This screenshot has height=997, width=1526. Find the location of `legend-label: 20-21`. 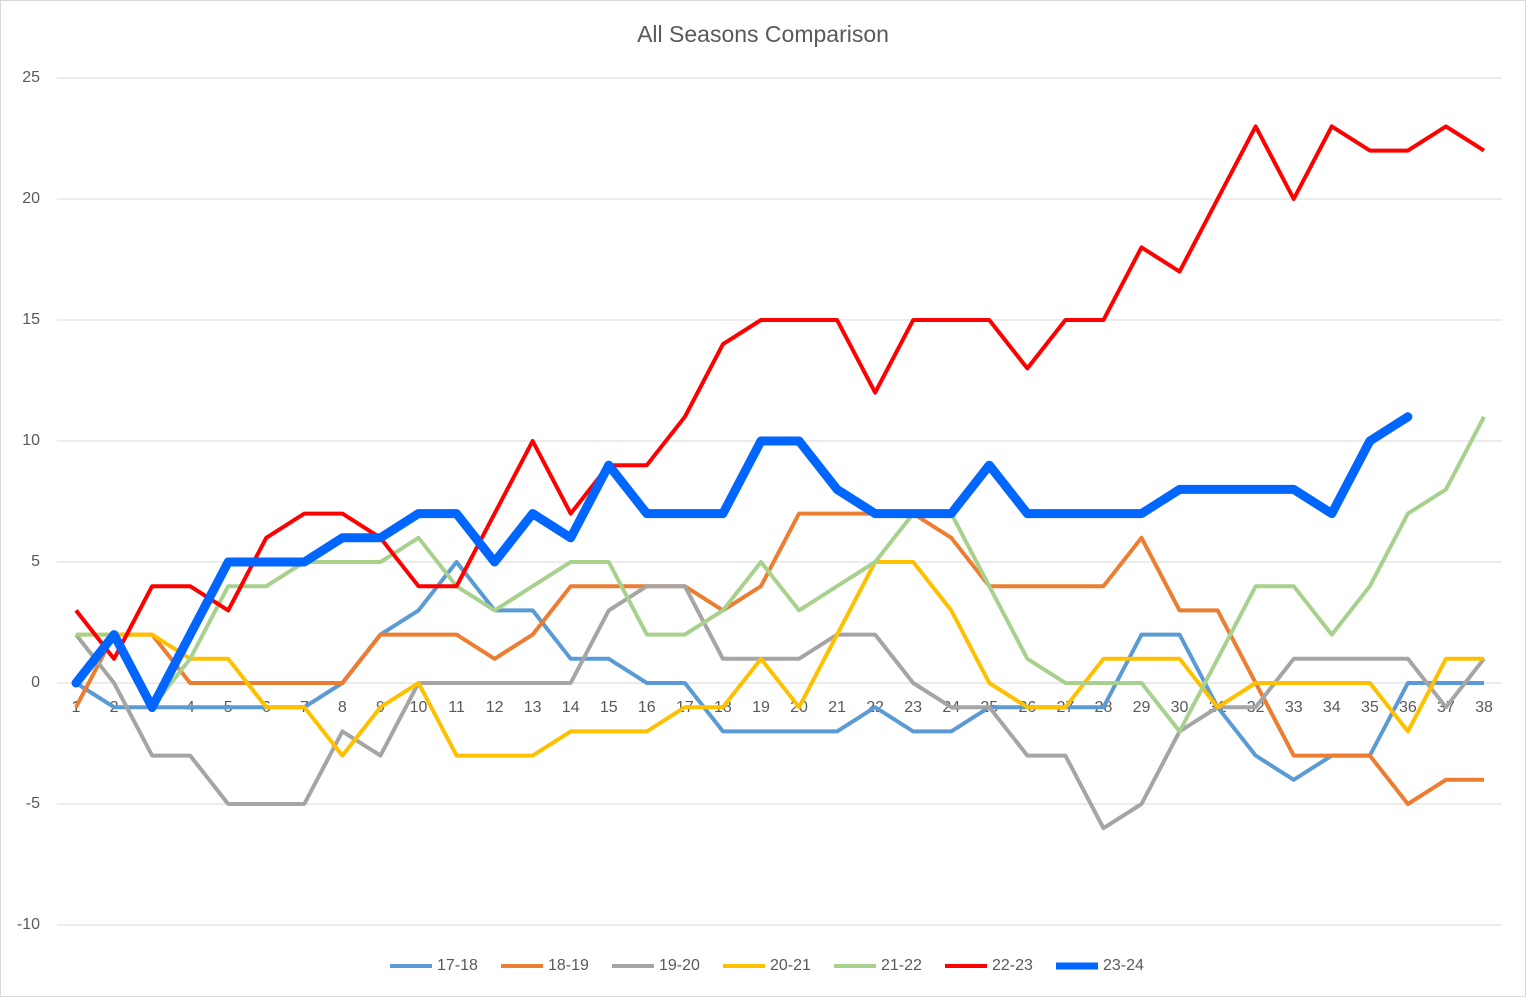

legend-label: 20-21 is located at coordinates (790, 965).